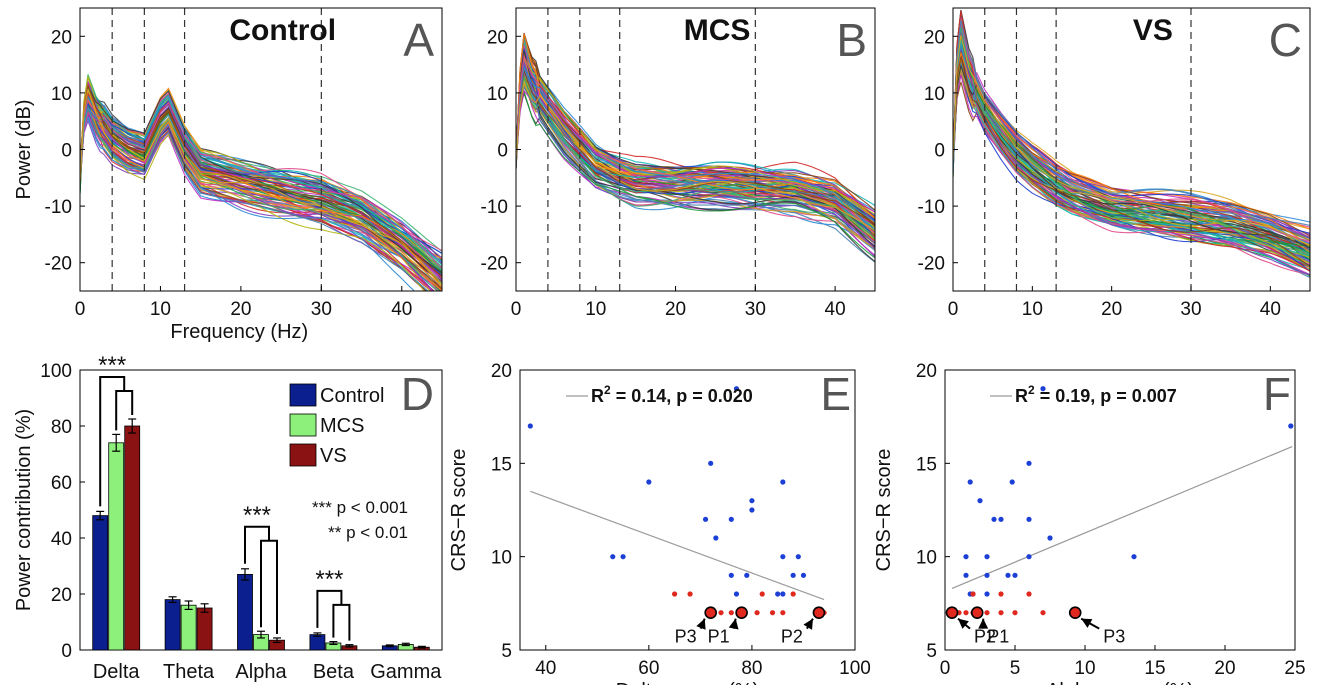  Describe the element at coordinates (1154, 668) in the screenshot. I see `x-tick-label: 15` at that location.